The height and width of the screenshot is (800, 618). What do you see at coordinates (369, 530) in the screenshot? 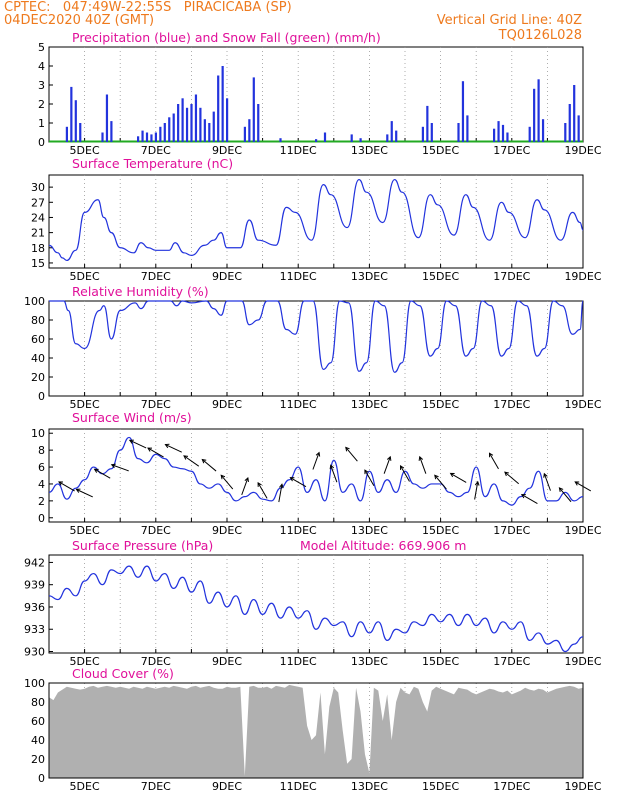
I see `panel-3-xtick-label: 13DEC` at bounding box center [369, 530].